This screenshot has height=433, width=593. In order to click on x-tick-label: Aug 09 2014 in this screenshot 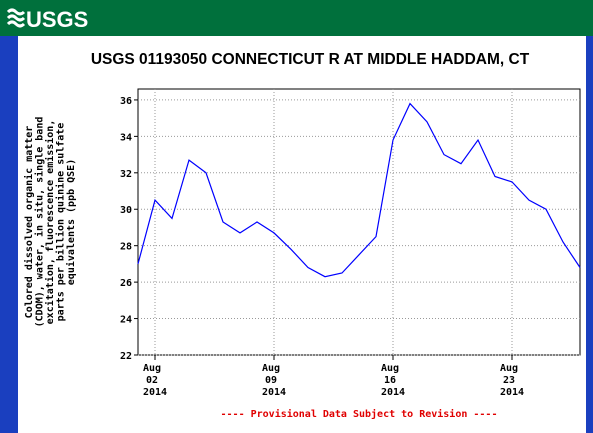, I will do `click(274, 380)`.